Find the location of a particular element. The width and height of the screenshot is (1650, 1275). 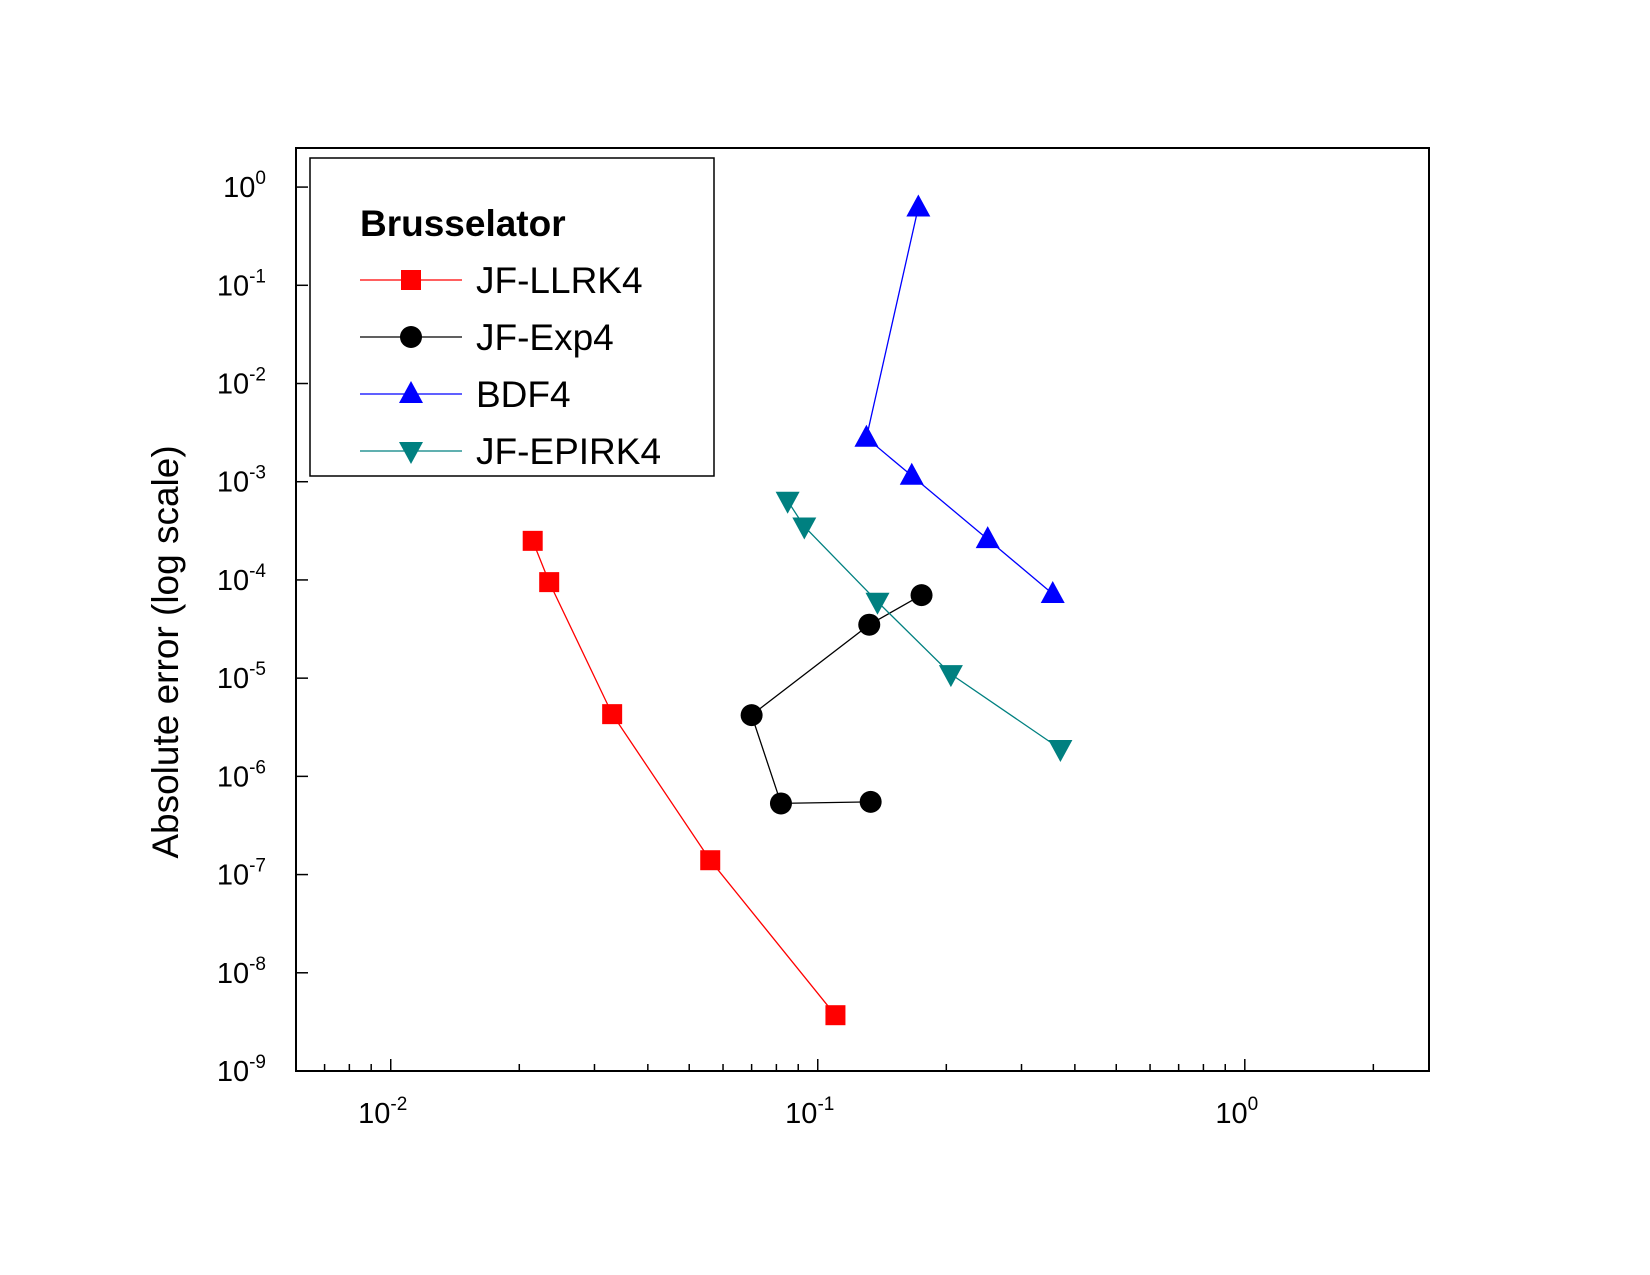

x-tick-exponent: -2 is located at coordinates (398, 1104).